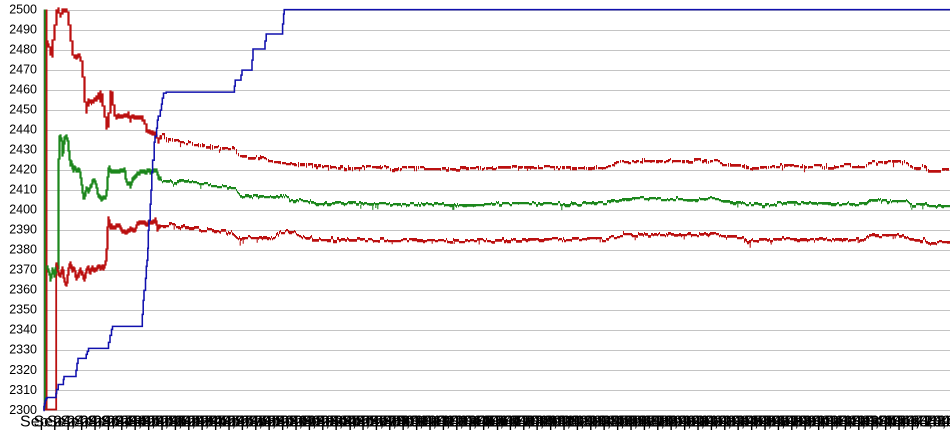 The width and height of the screenshot is (950, 440). What do you see at coordinates (684, 422) in the screenshot?
I see `svg-text: Sep 24, 10:22:33` at bounding box center [684, 422].